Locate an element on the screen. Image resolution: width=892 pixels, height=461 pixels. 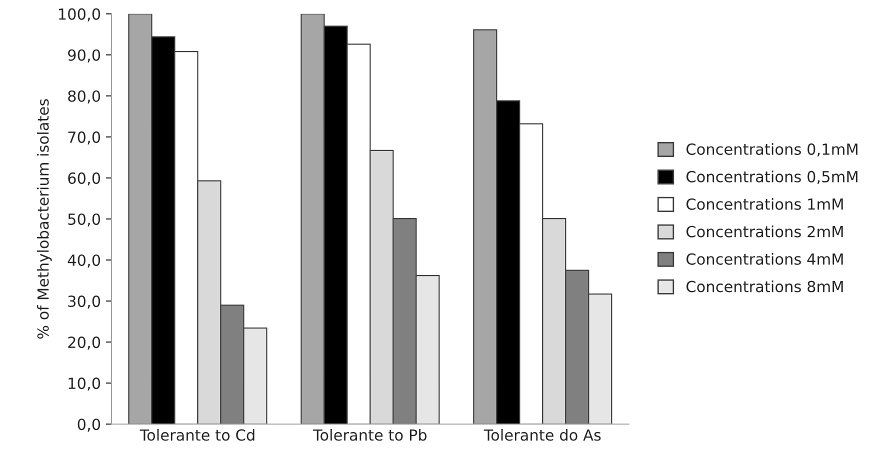
legend-label: Concentrations 8mM is located at coordinates (764, 286).